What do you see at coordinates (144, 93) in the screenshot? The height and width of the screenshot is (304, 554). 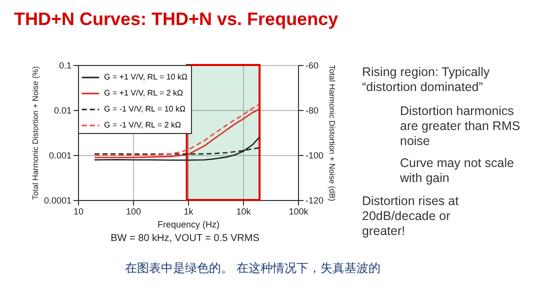 I see `legend-label: G = +1 V/V, RL = 2 kΩ` at bounding box center [144, 93].